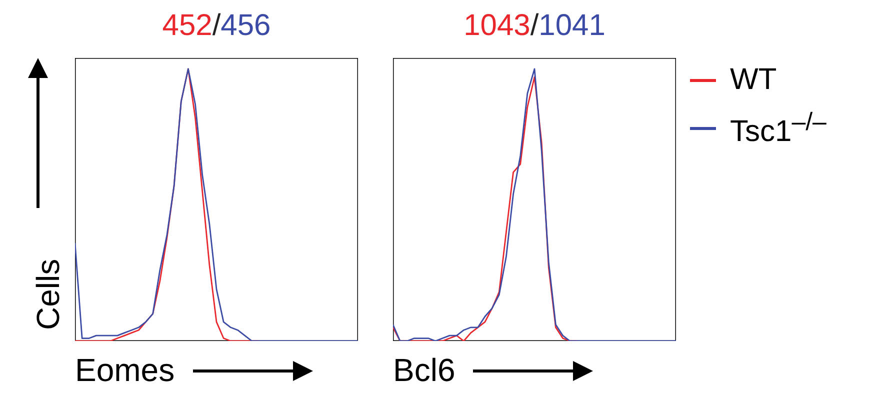 The width and height of the screenshot is (876, 402). Describe the element at coordinates (216, 25) in the screenshot. I see `chart-title: 452/456` at that location.